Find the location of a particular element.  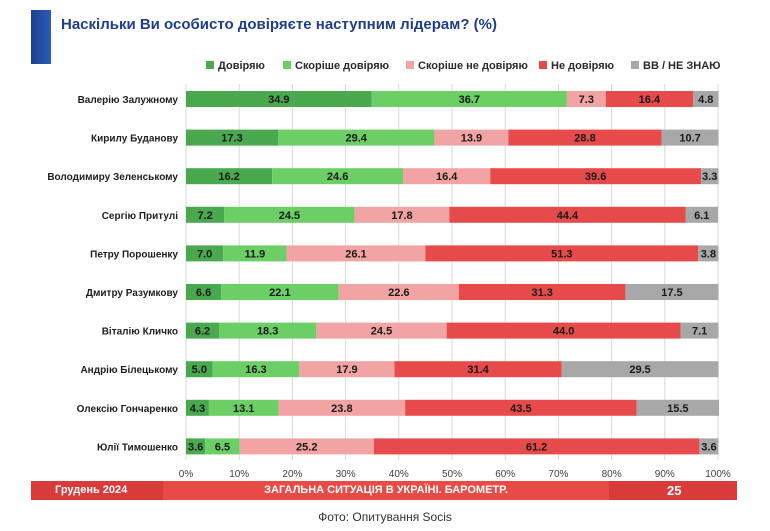

data-label: 4.8 is located at coordinates (705, 100).